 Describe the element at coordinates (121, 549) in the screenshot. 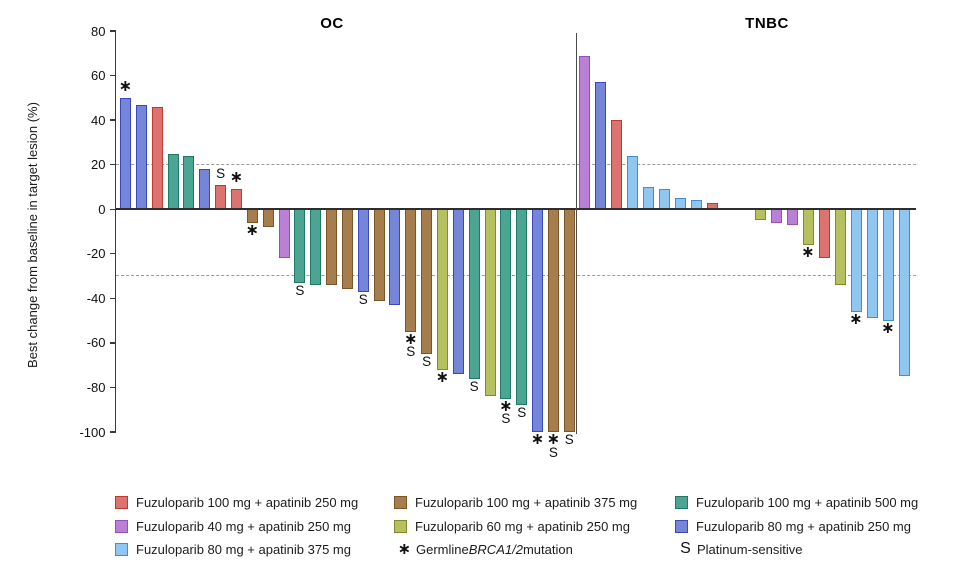

I see `lightblue-swatch-icon` at that location.